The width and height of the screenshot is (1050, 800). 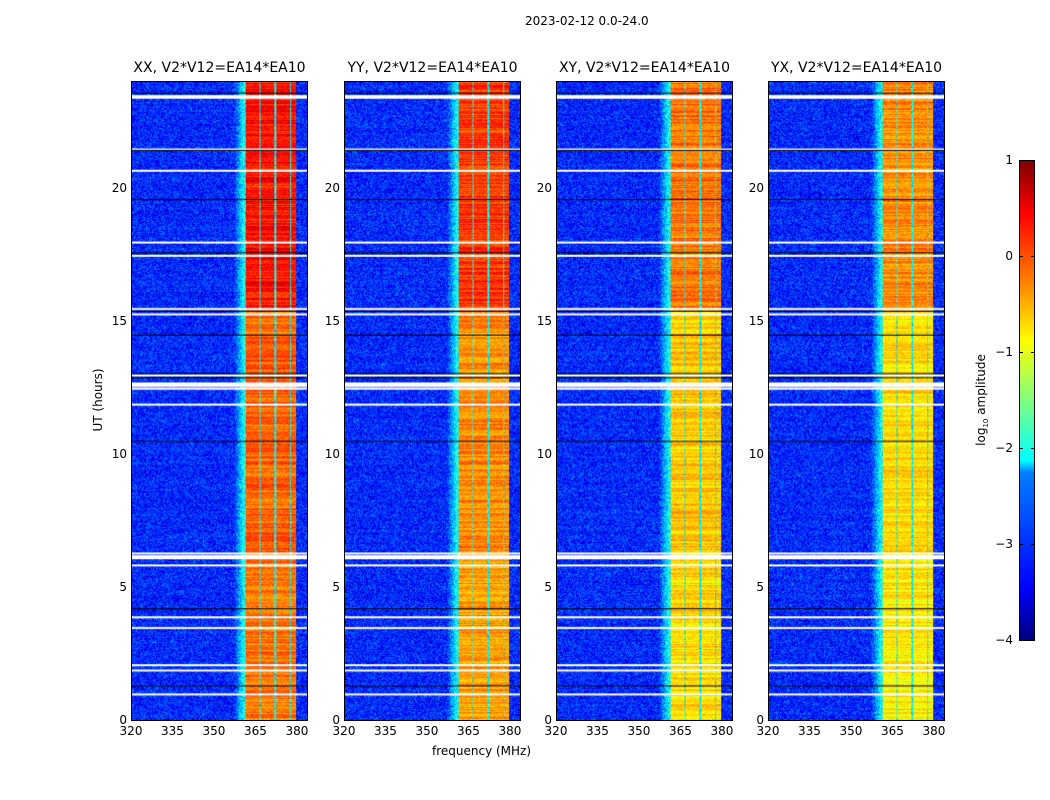 What do you see at coordinates (1004, 640) in the screenshot?
I see `colorbar-tick-label: −4` at bounding box center [1004, 640].